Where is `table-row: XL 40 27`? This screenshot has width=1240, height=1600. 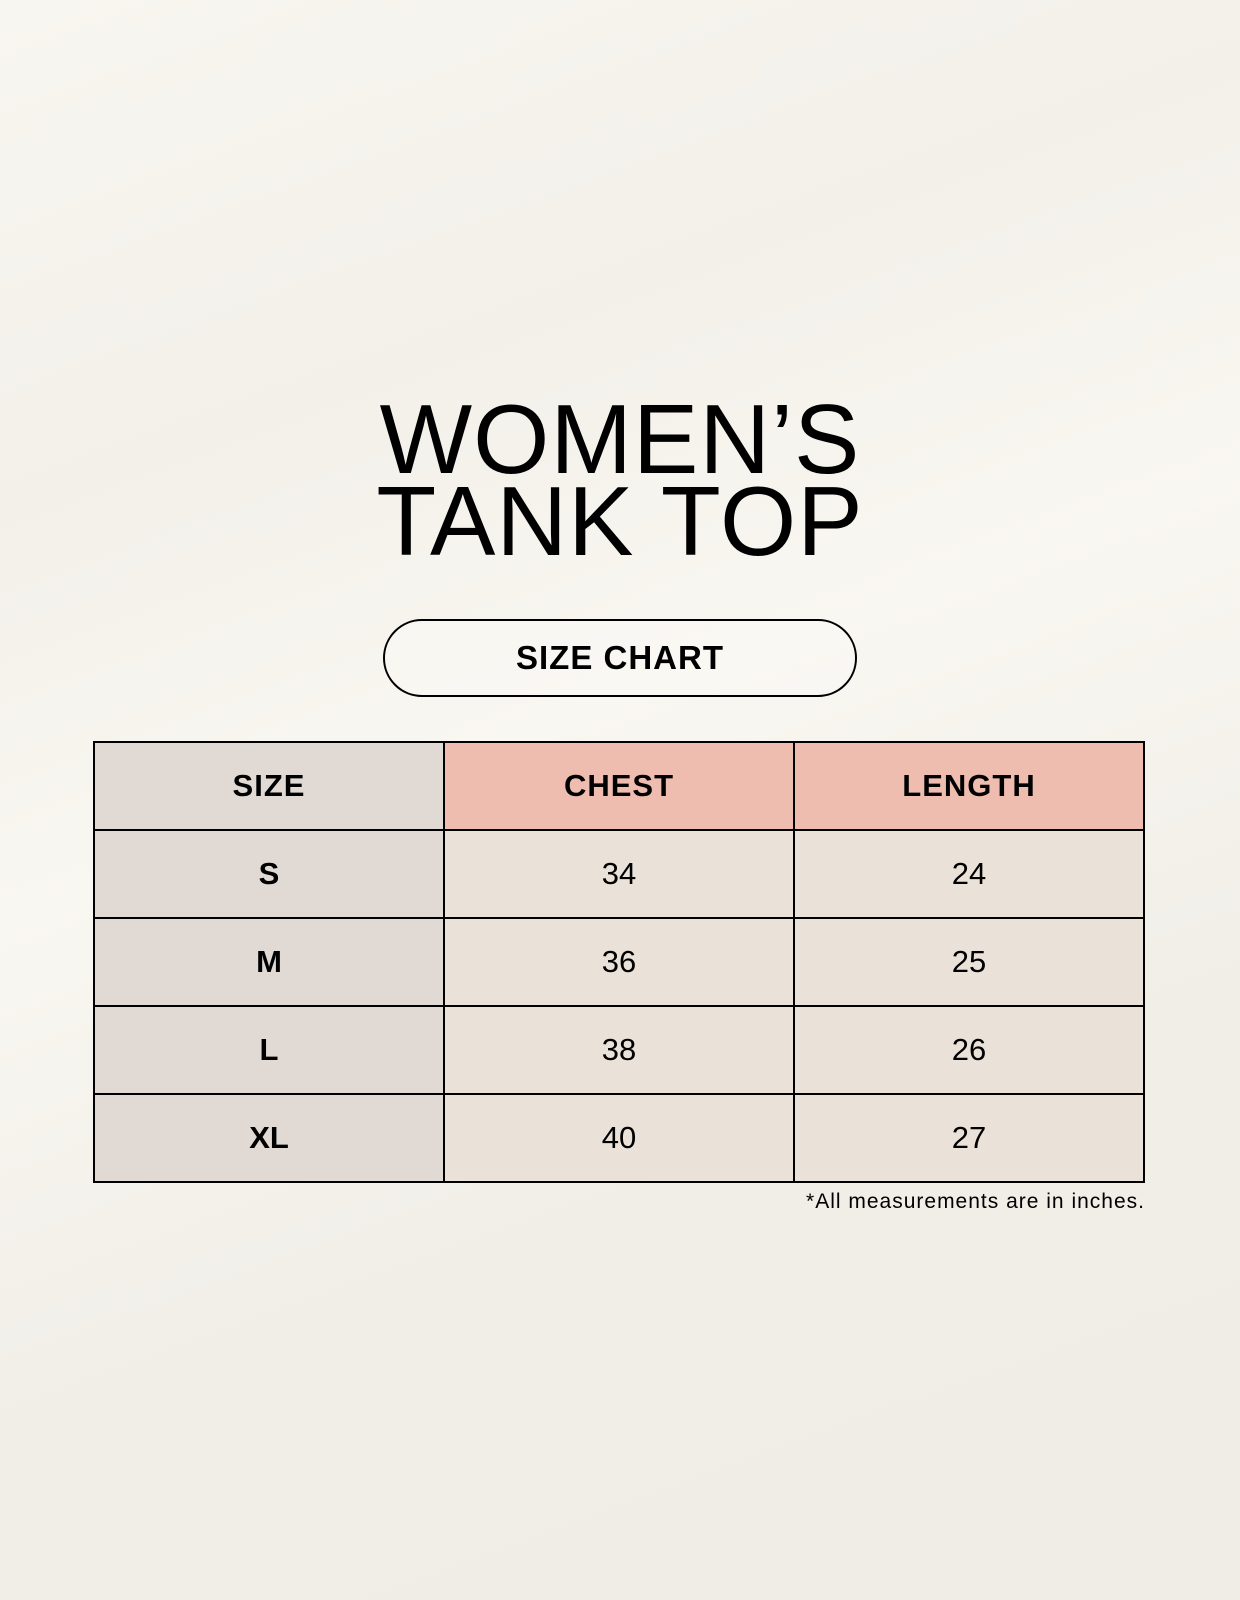
table-row: XL 40 27 is located at coordinates (619, 1138).